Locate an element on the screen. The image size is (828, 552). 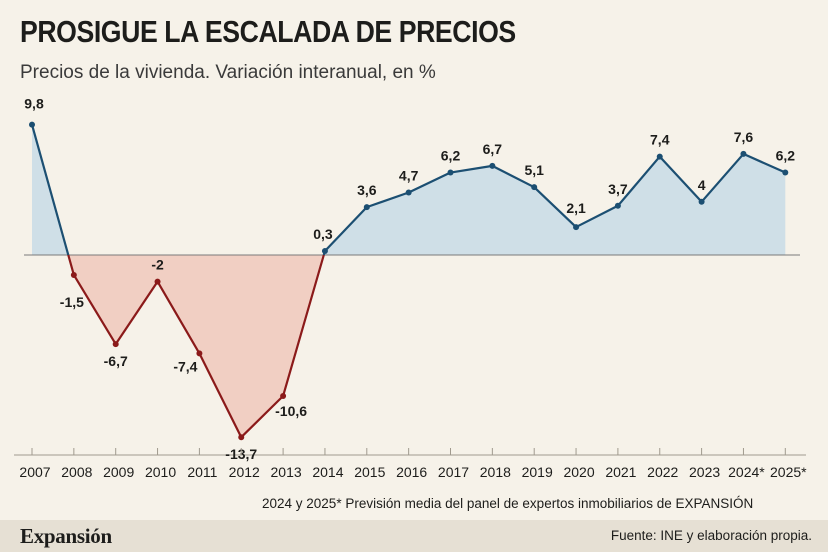
data-label: 4,7 is located at coordinates (409, 175).